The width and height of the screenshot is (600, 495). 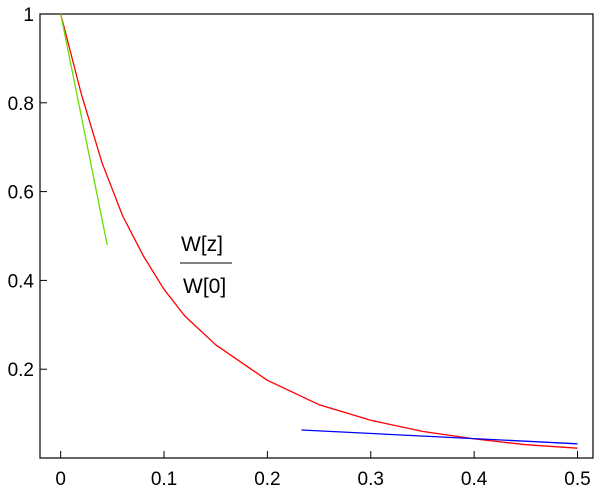 What do you see at coordinates (21, 104) in the screenshot?
I see `y-tick-label: 0.8` at bounding box center [21, 104].